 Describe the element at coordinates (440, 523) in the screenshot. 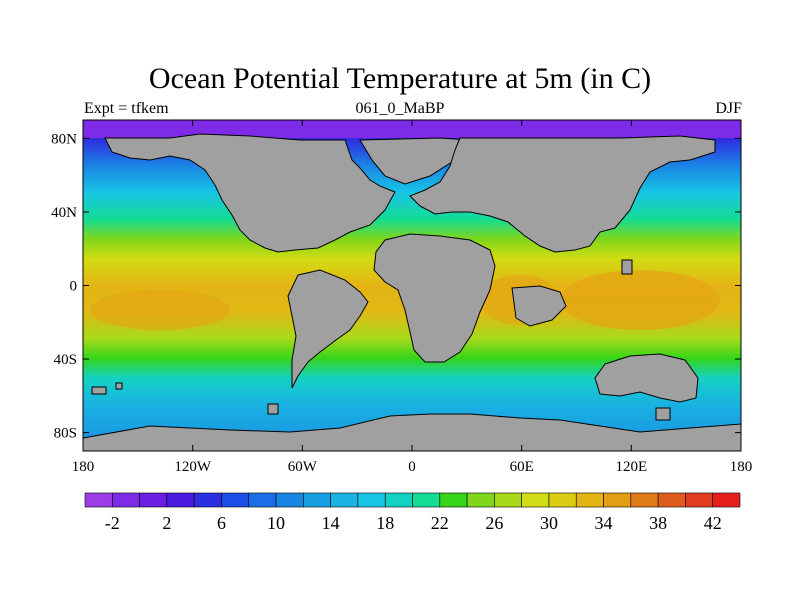

I see `colorbar-label: 22` at that location.